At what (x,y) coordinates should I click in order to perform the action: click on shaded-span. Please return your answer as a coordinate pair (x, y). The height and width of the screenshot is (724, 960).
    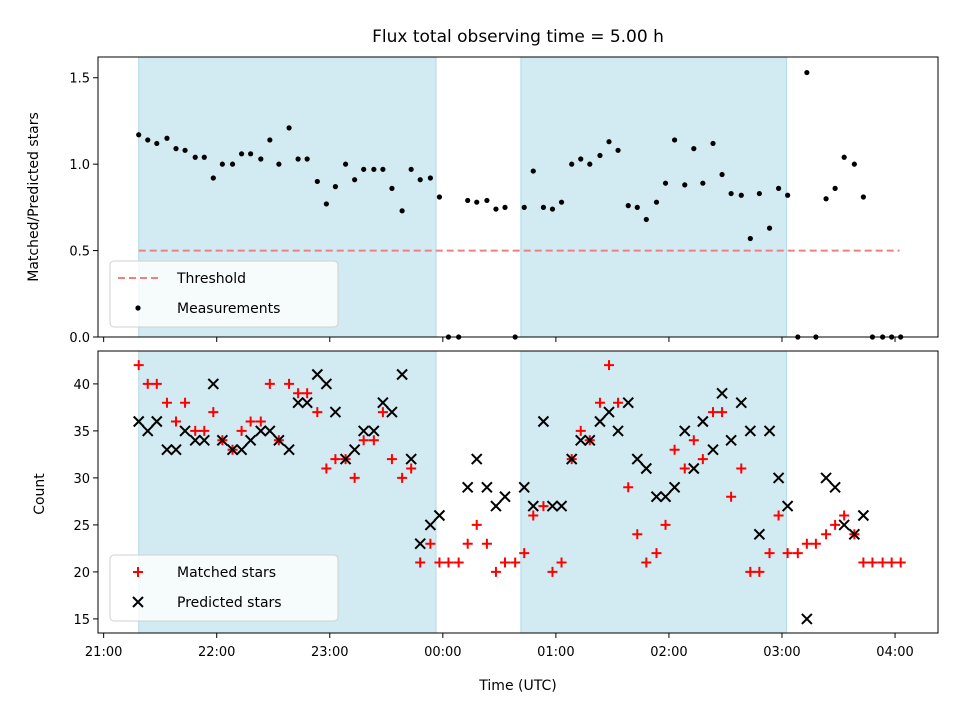
    Looking at the image, I should click on (654, 492).